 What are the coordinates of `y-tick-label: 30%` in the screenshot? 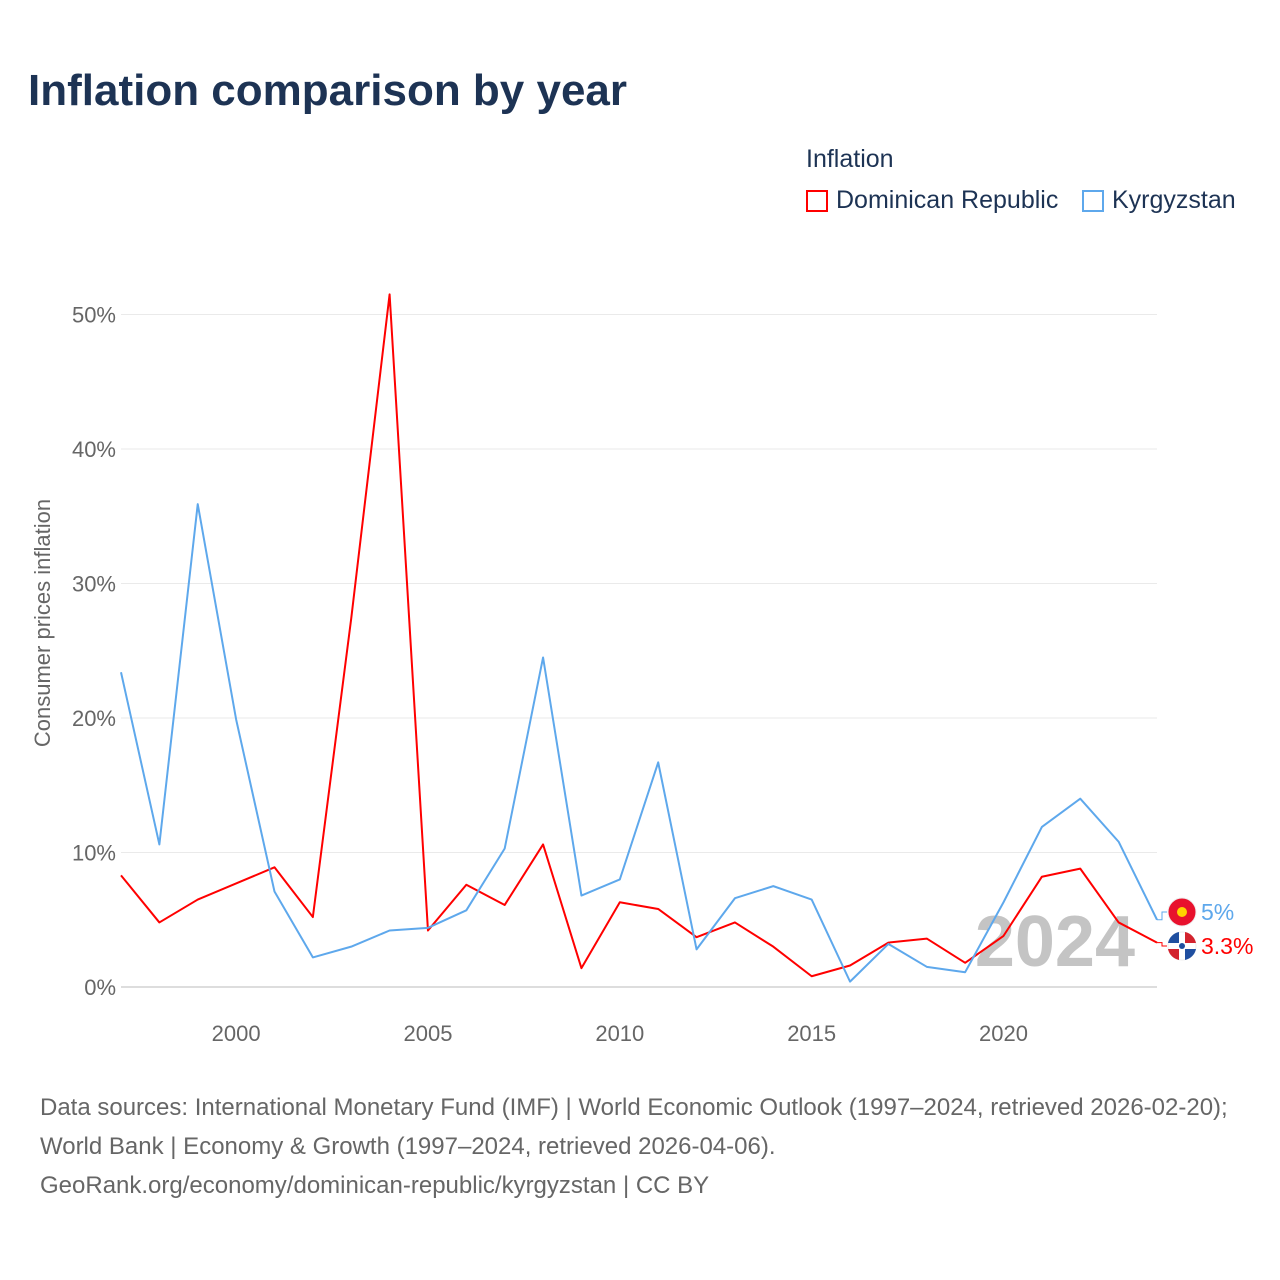 It's located at (94, 584).